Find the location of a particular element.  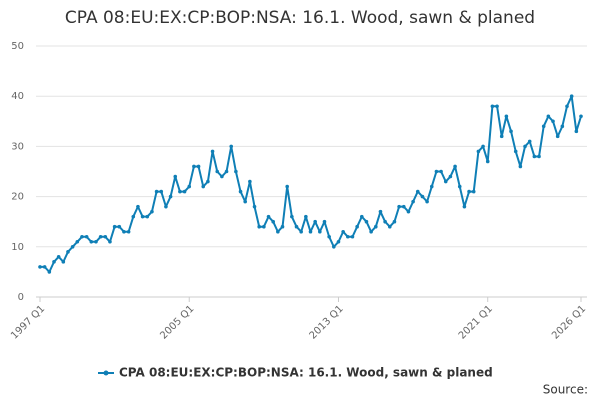

y-tick-label: 20 is located at coordinates (17, 197).